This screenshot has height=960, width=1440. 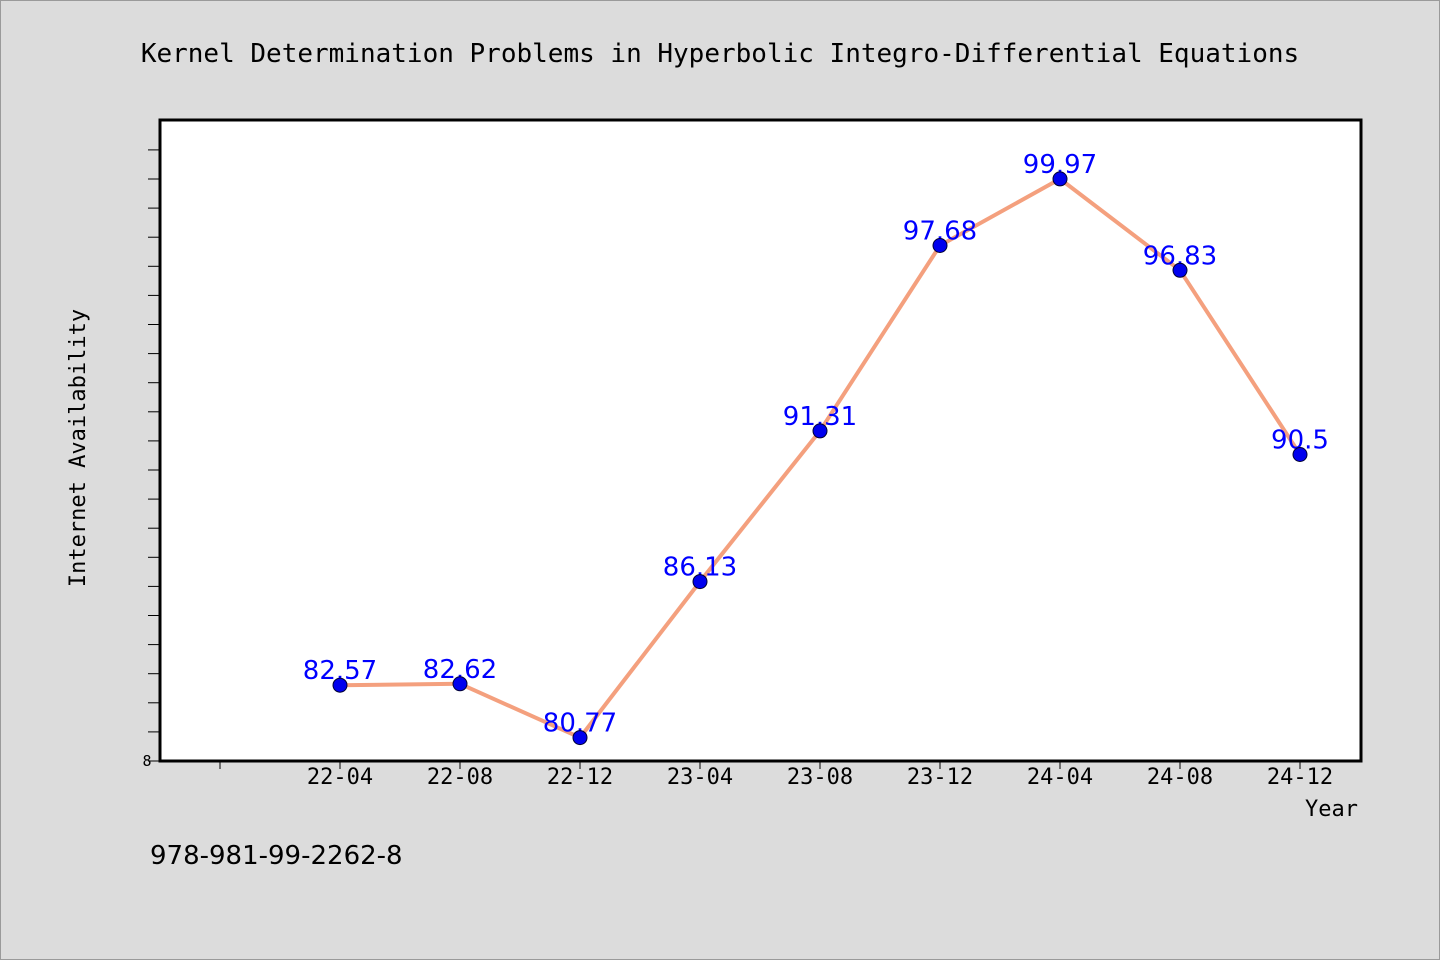 I want to click on y-axis-ticks, so click(x=154, y=455).